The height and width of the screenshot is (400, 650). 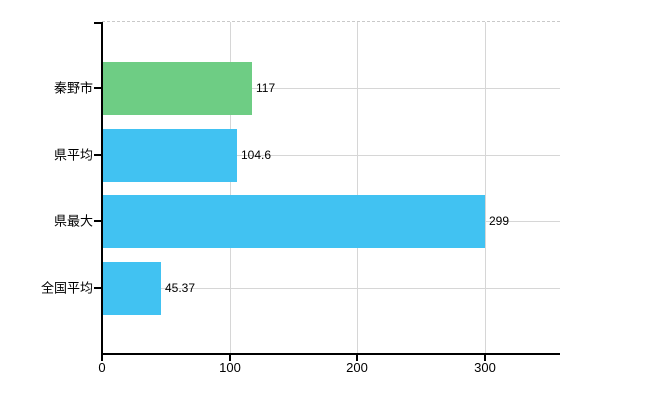 What do you see at coordinates (73, 221) in the screenshot?
I see `y-axis-label: 県最大` at bounding box center [73, 221].